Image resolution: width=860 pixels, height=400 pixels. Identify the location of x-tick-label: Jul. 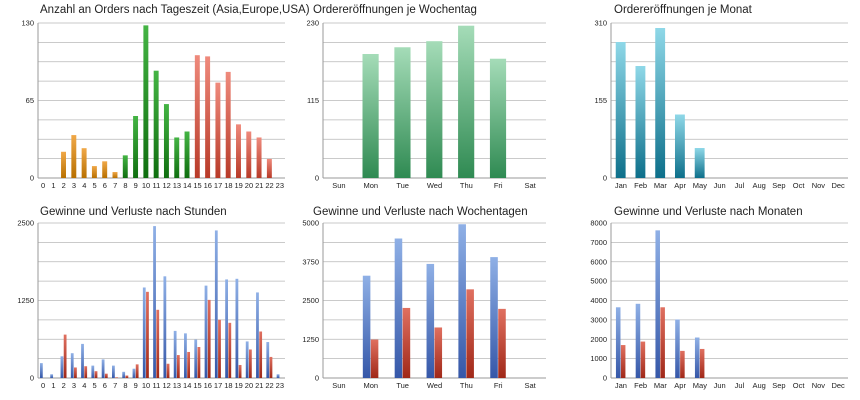
(740, 385).